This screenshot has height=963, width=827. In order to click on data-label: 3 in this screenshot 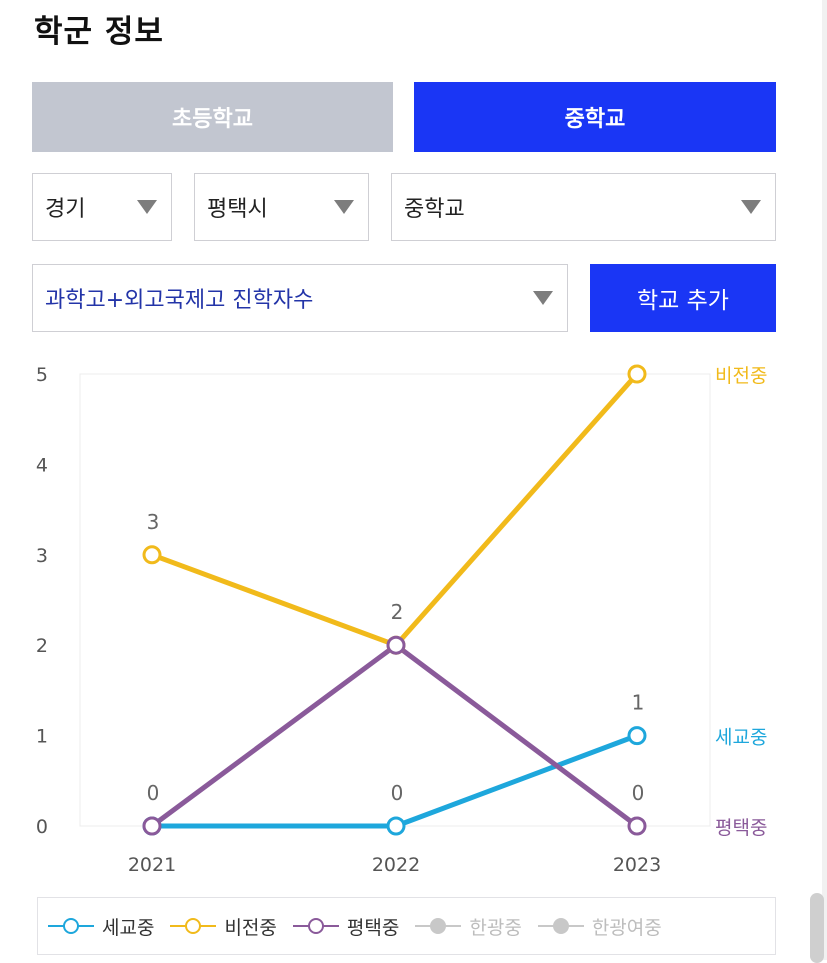, I will do `click(153, 522)`.